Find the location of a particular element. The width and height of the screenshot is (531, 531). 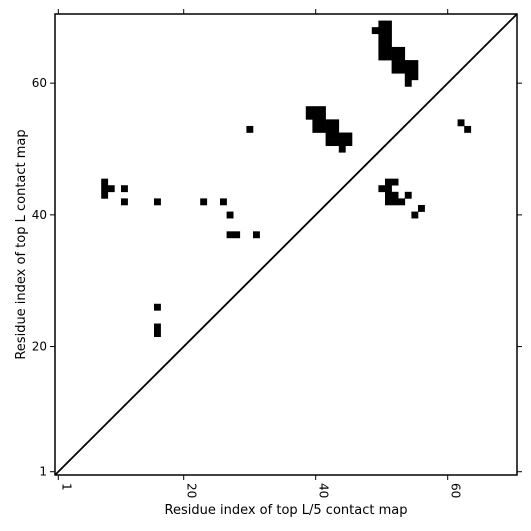

x-tick-label: 40 is located at coordinates (324, 490).